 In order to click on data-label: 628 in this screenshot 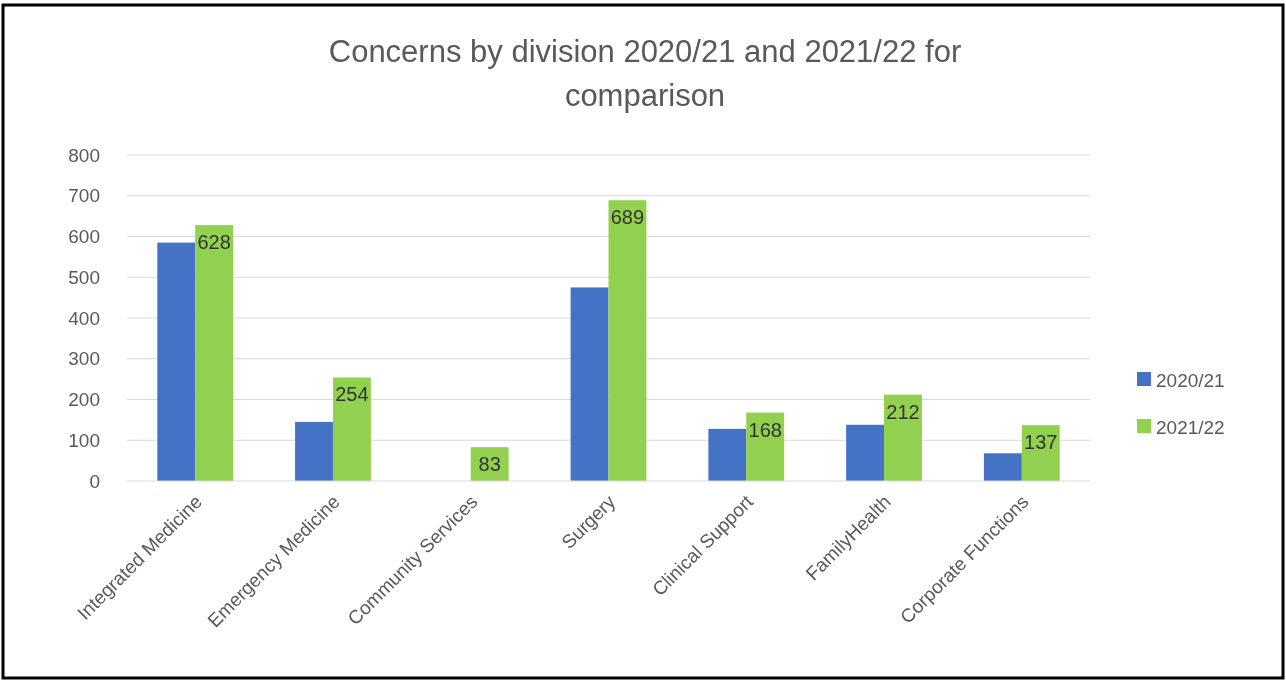, I will do `click(214, 242)`.